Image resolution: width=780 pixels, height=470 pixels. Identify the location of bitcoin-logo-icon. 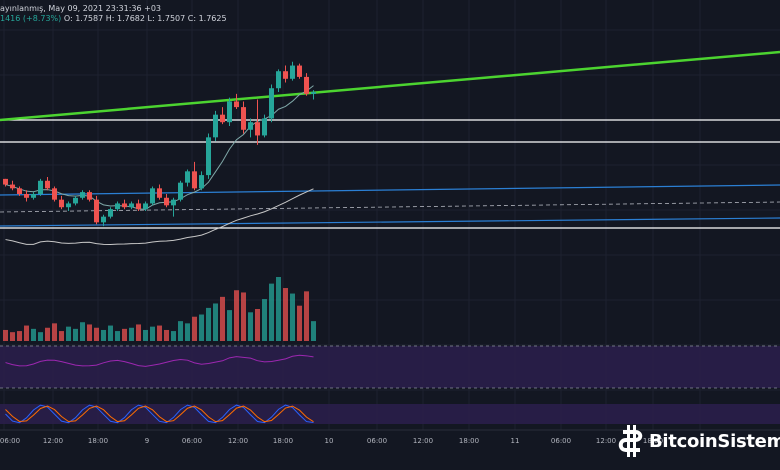
(630, 441).